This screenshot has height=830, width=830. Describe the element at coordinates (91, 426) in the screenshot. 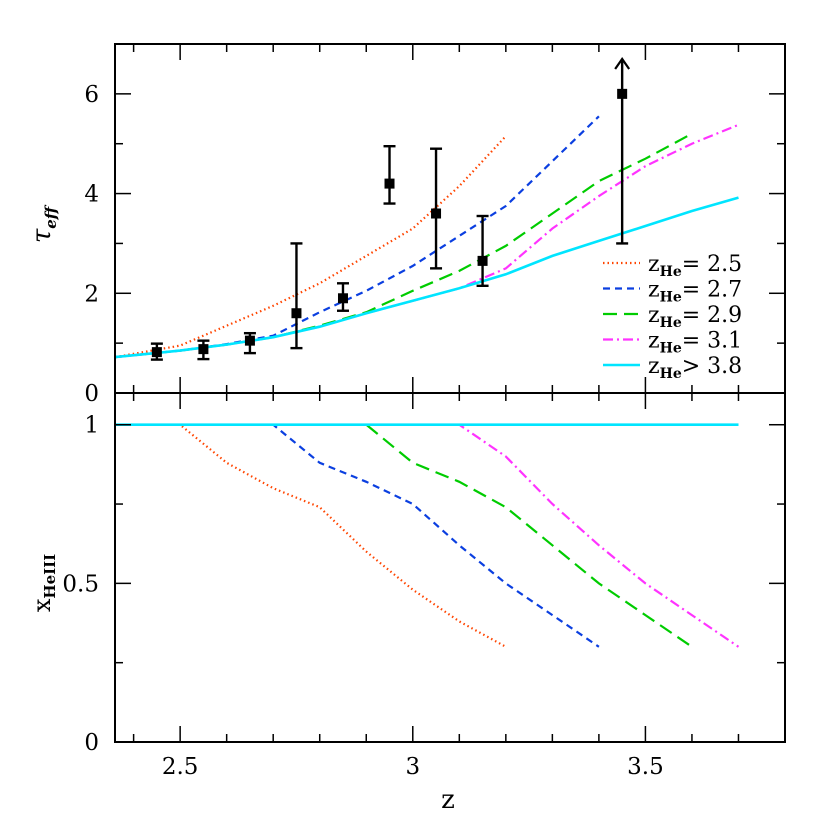

I see `y-tick-label: 1` at that location.